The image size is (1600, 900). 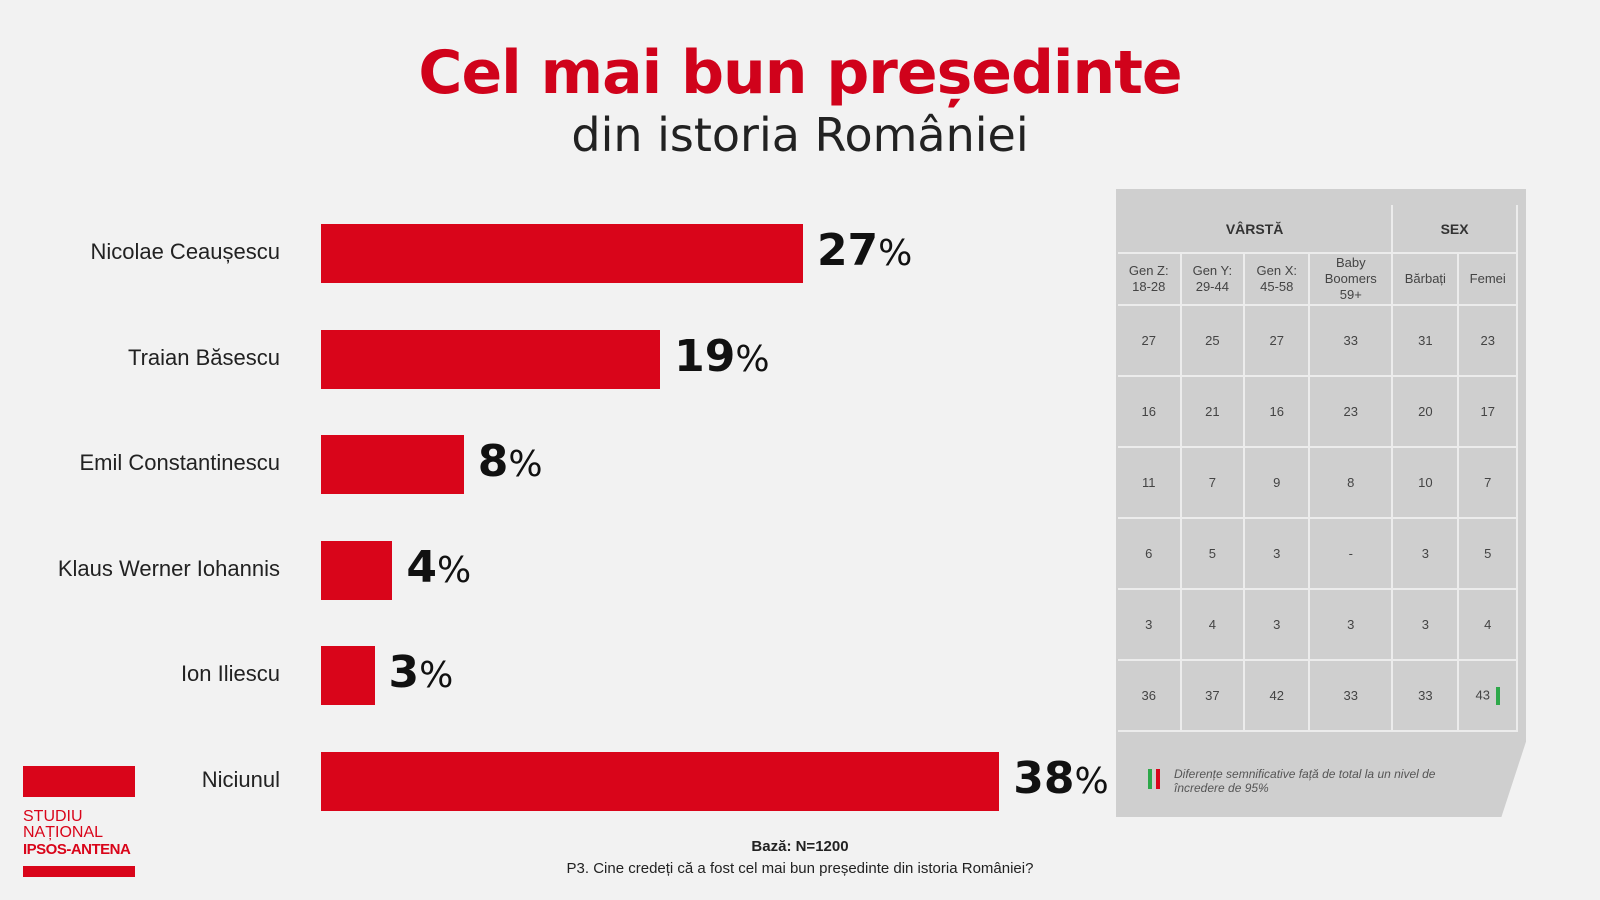 What do you see at coordinates (1487, 279) in the screenshot?
I see `column-header: Femei` at bounding box center [1487, 279].